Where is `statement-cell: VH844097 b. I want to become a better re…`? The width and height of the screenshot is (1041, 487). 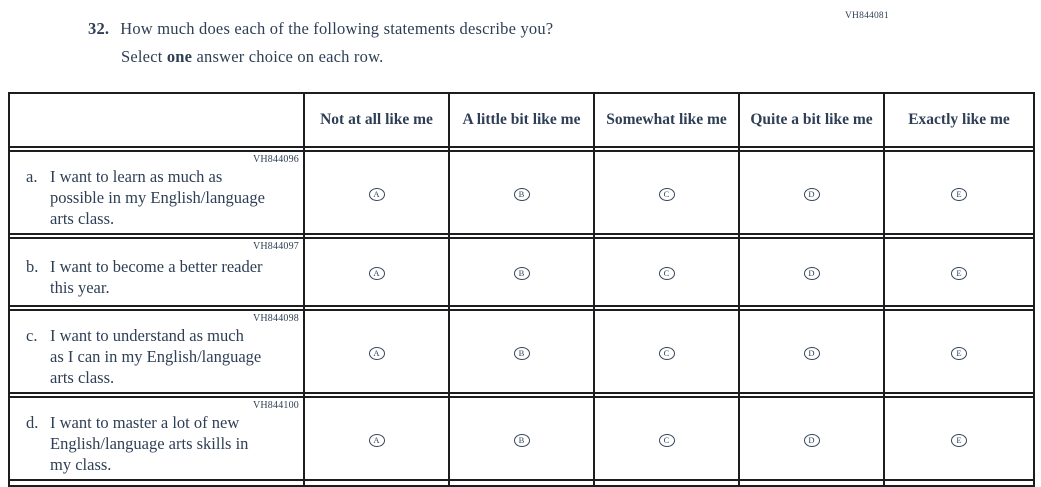 statement-cell: VH844097 b. I want to become a better re… is located at coordinates (156, 272).